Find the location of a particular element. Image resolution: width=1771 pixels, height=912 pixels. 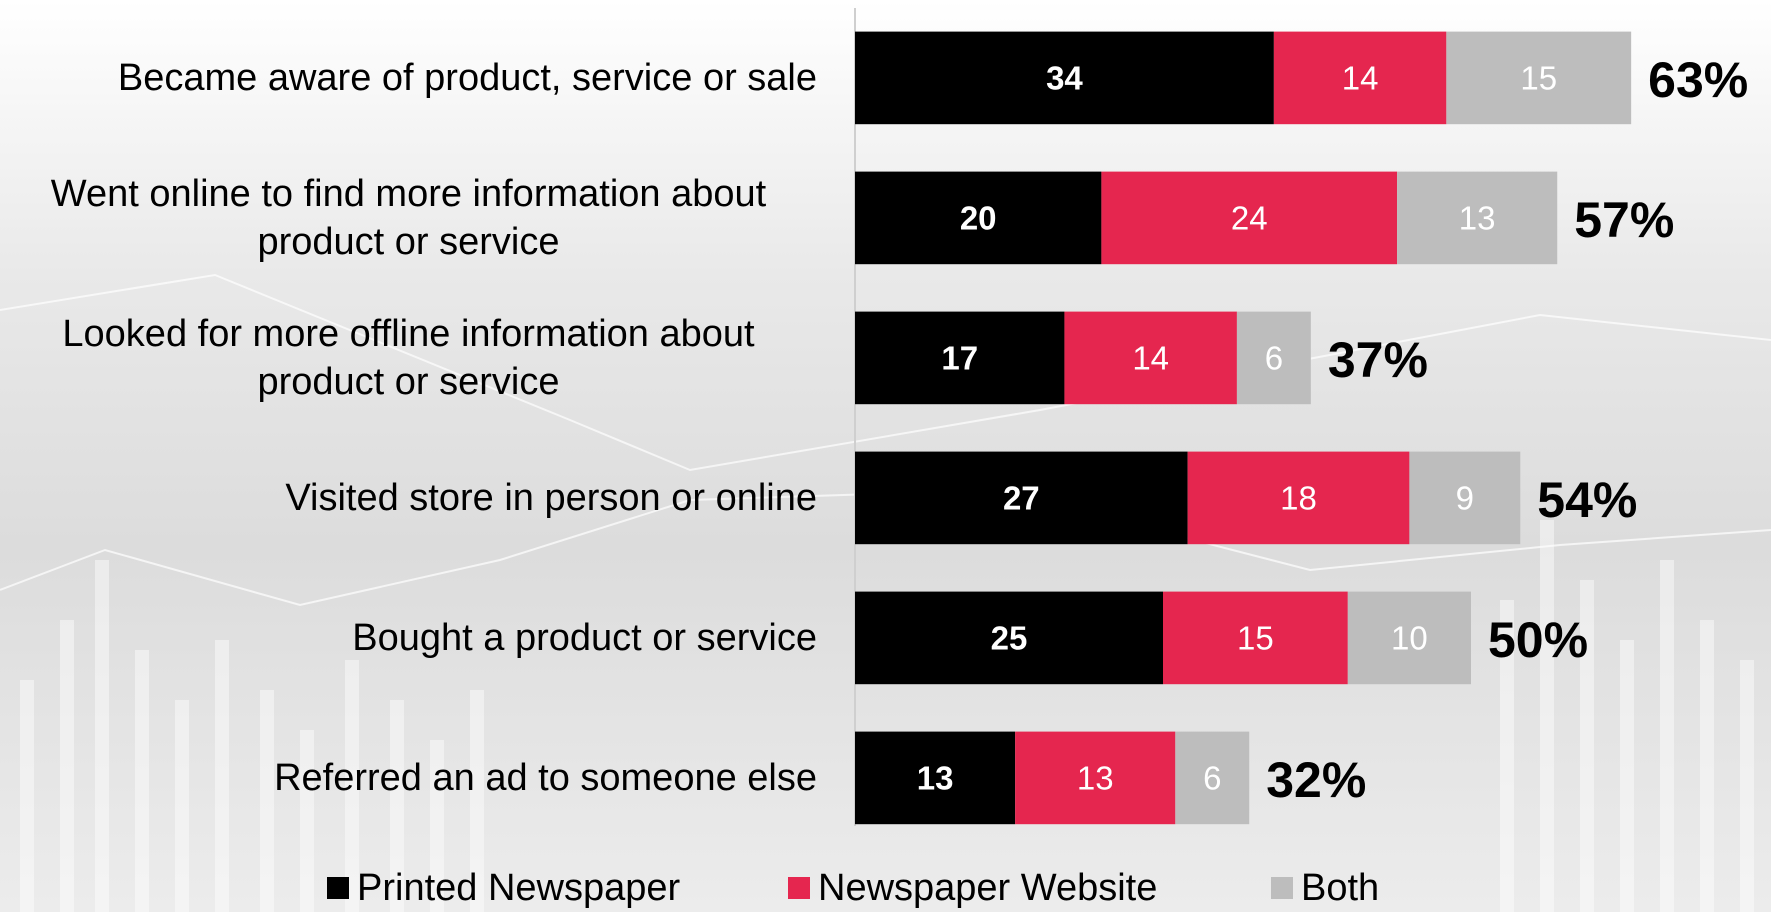

legend-label: Newspaper Website is located at coordinates (988, 887).